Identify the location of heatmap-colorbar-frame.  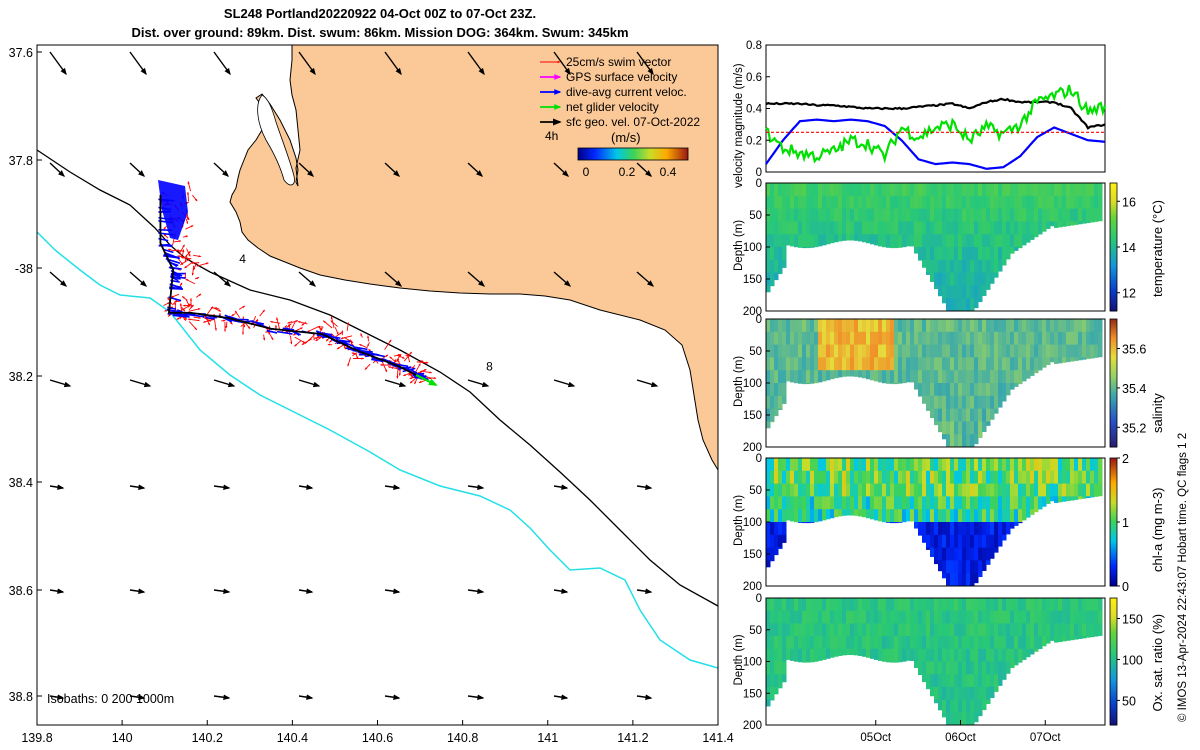
(1113, 661).